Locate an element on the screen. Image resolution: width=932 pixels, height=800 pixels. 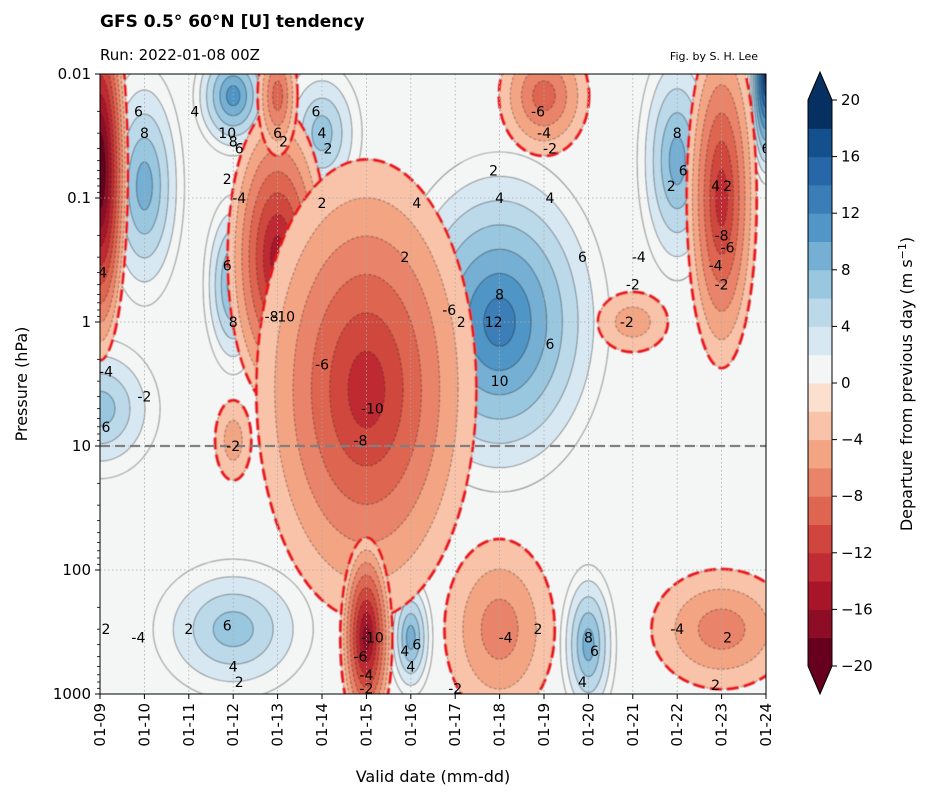
zero-contour-red-0121-mid is located at coordinates (633, 322).